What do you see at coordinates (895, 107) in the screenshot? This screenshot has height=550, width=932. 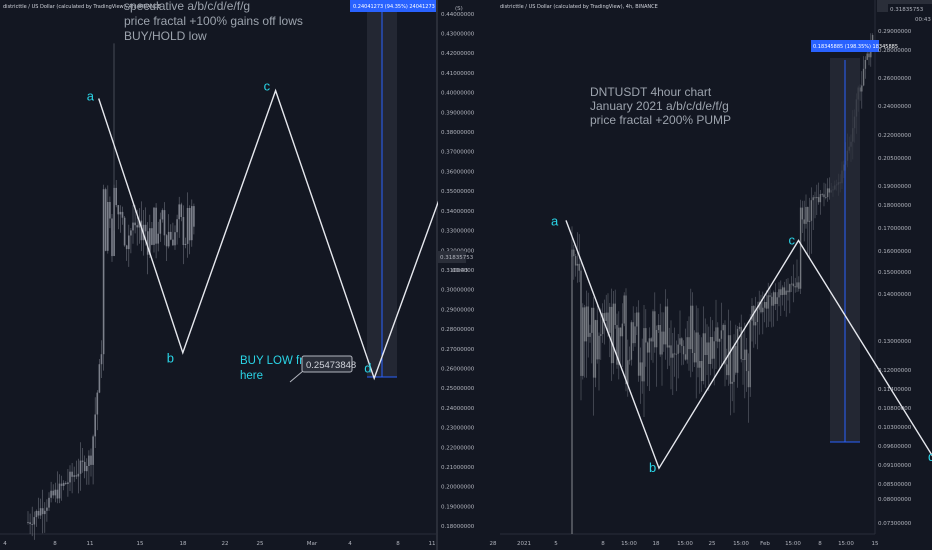 I see `right-y-tick-label: 0.24000000` at bounding box center [895, 107].